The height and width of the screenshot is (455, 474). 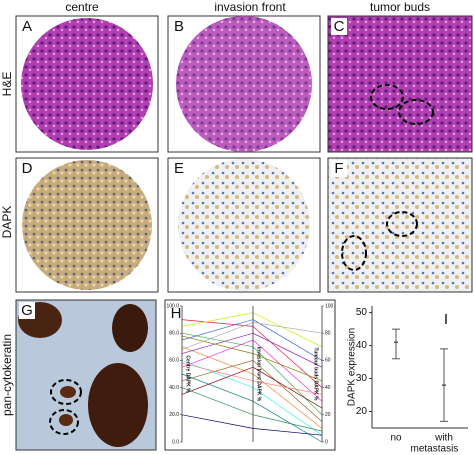 I want to click on panel-letter: F, so click(x=338, y=168).